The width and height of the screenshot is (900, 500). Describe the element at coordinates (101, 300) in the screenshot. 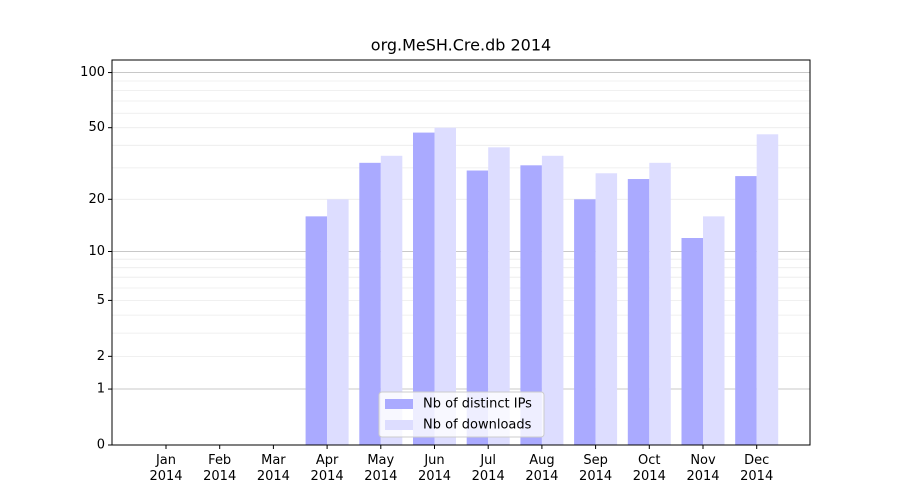

I see `y-tick-label: 5` at that location.